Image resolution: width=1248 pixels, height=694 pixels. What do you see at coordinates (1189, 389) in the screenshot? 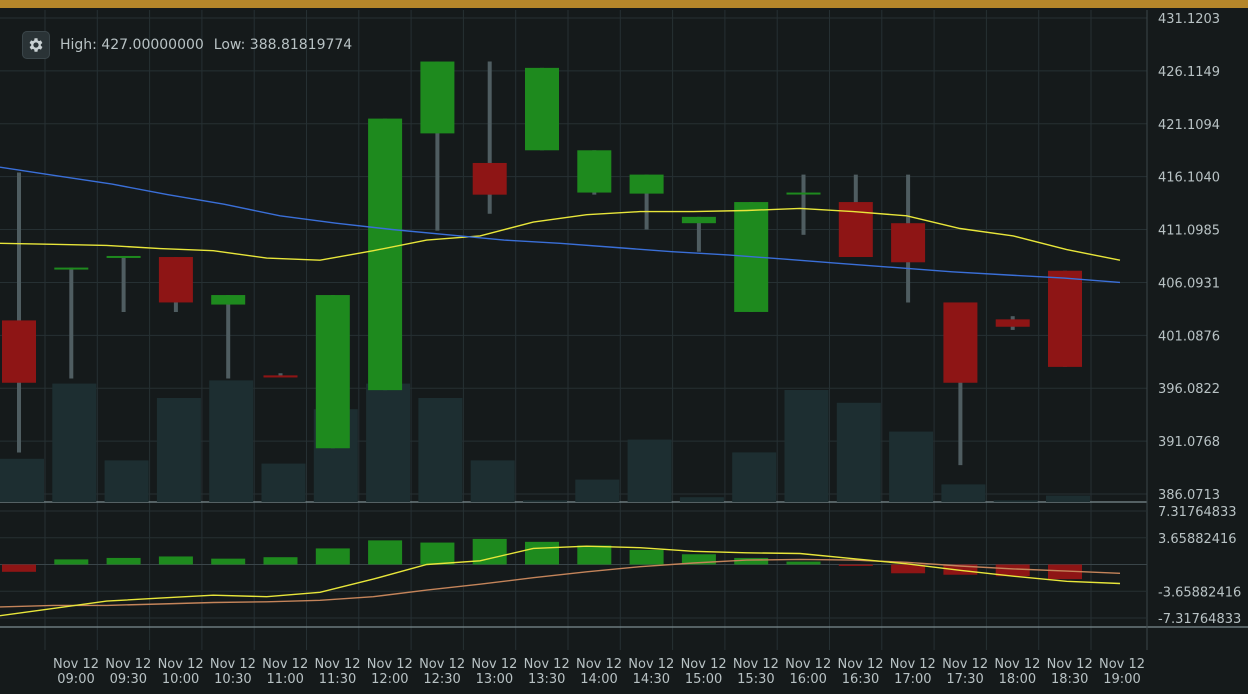
I see `y-tick-label: 396.0822` at bounding box center [1189, 389].